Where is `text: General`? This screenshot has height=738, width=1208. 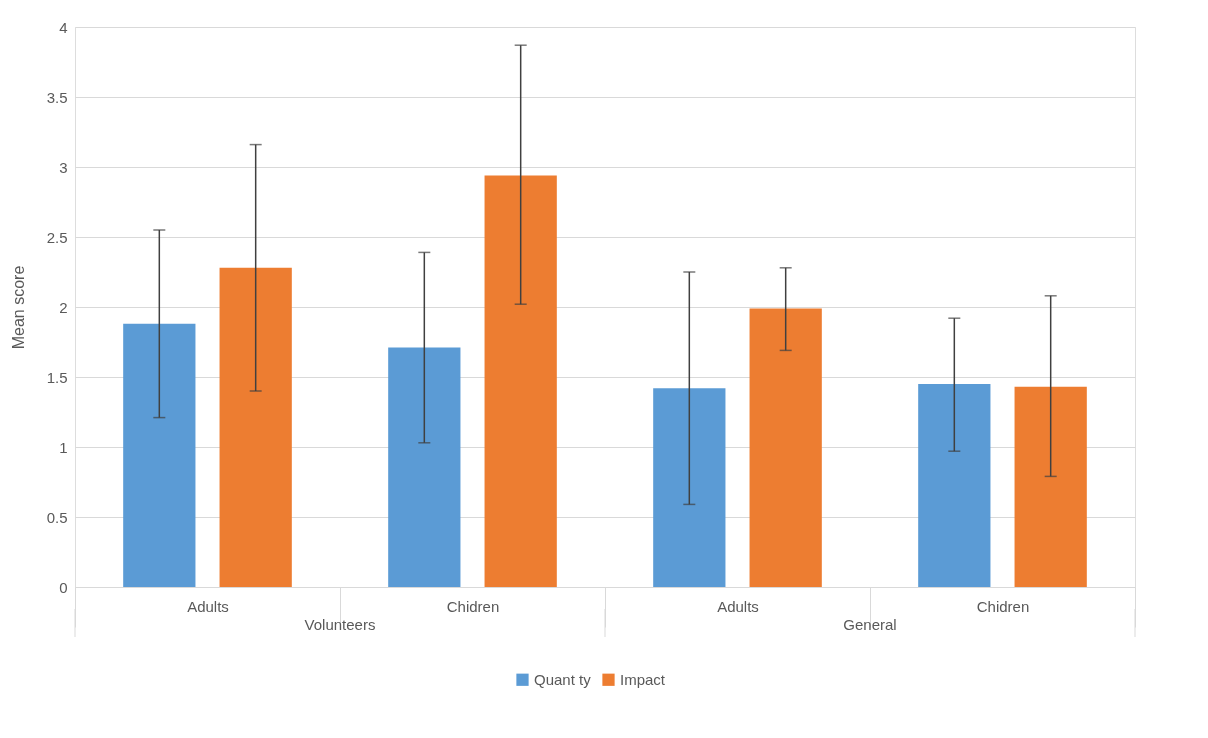 text: General is located at coordinates (870, 624).